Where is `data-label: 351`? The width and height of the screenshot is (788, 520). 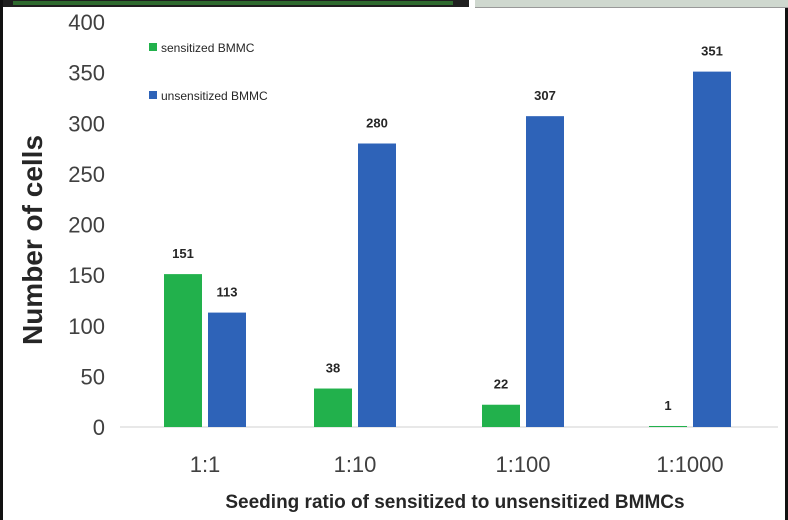
data-label: 351 is located at coordinates (712, 51).